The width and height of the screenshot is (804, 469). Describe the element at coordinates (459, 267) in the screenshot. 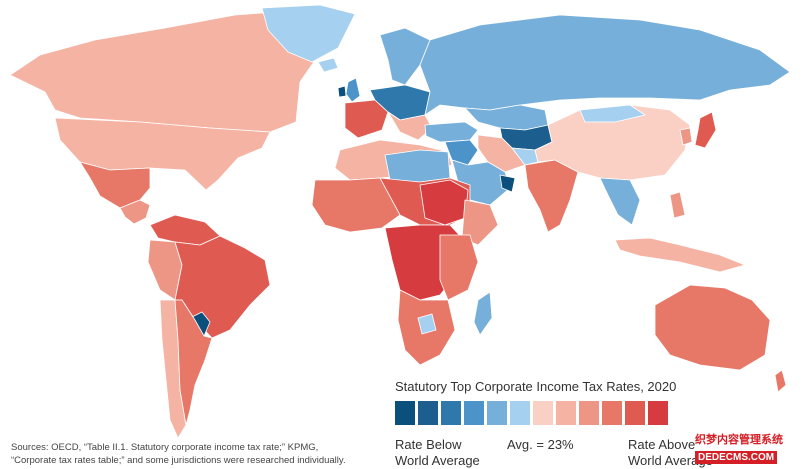

I see `region-east-africa` at that location.